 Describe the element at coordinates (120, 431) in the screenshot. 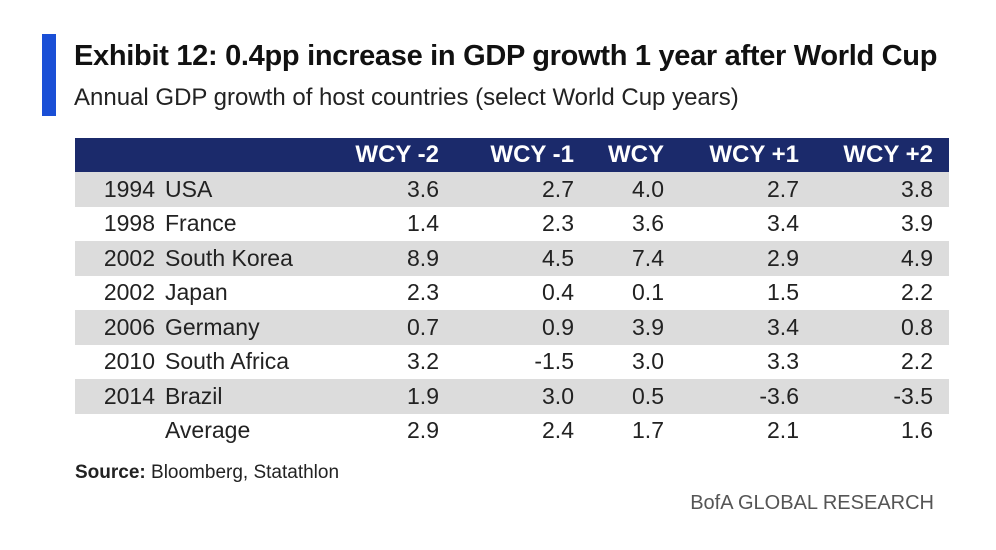

I see `row-year` at that location.